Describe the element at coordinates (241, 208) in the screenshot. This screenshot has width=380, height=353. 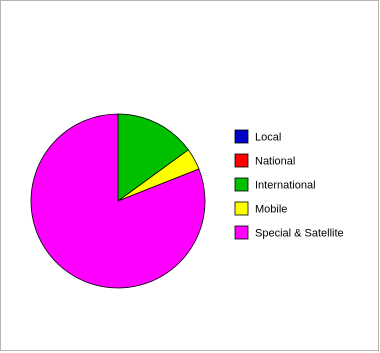
I see `legend-swatch-mobile` at that location.